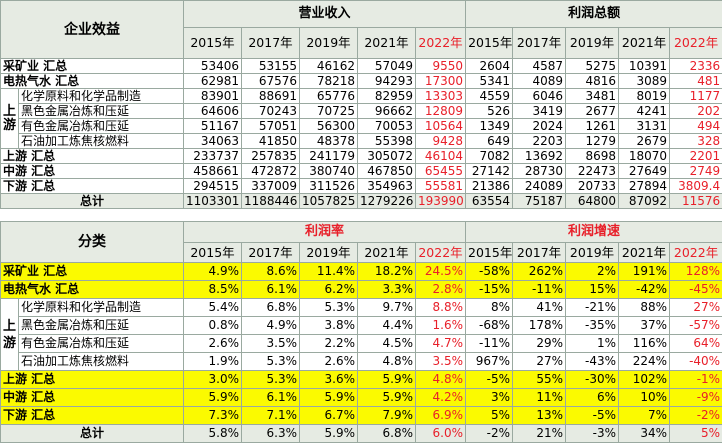  Describe the element at coordinates (539, 398) in the screenshot. I see `value-cell: 11%` at that location.